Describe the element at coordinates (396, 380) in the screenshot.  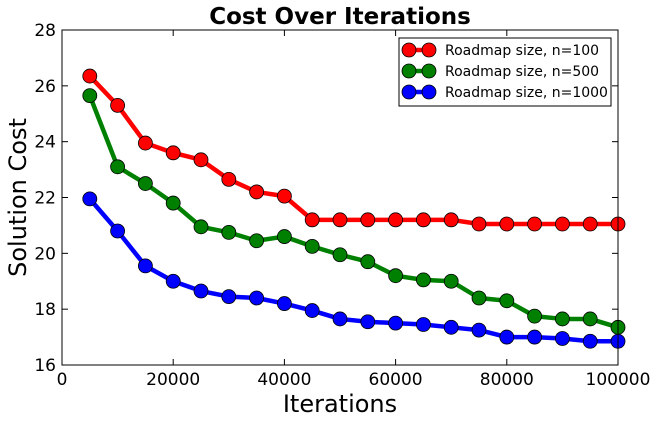
I see `x-tick-label: 60000` at that location.